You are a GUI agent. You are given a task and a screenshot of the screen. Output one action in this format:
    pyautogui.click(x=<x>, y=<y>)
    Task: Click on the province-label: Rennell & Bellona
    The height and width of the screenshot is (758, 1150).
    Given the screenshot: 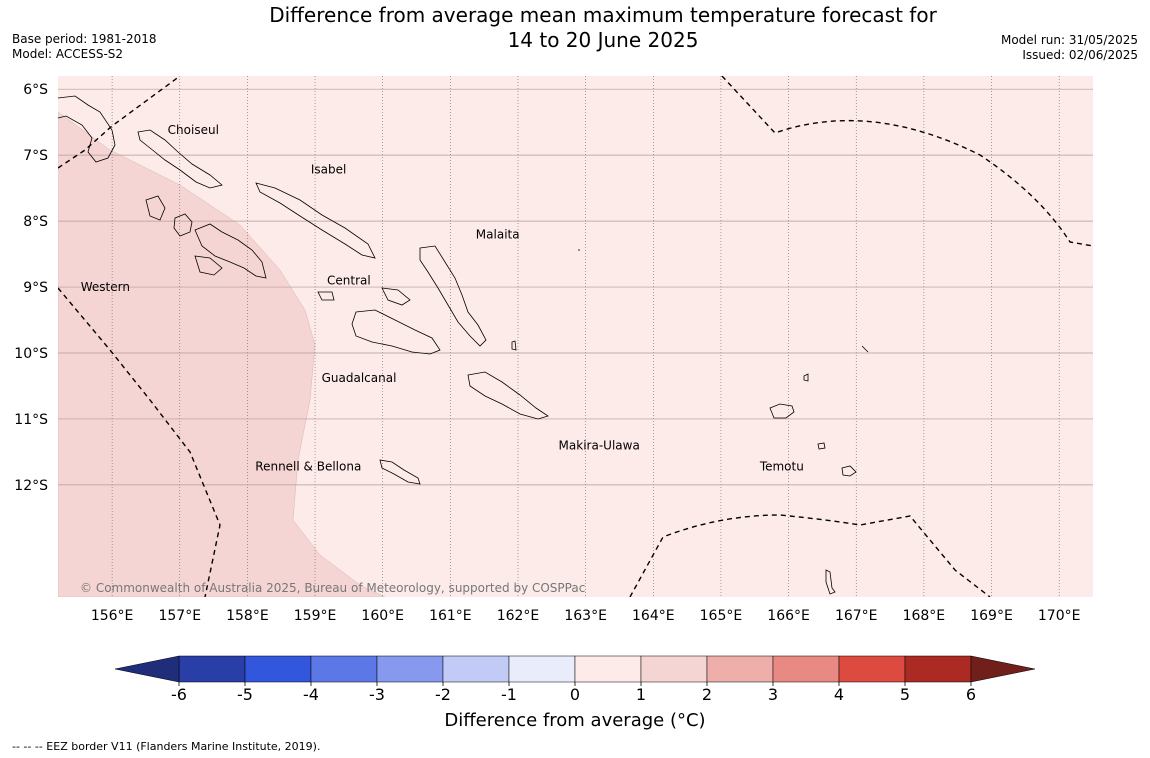 What is the action you would take?
    pyautogui.click(x=308, y=466)
    